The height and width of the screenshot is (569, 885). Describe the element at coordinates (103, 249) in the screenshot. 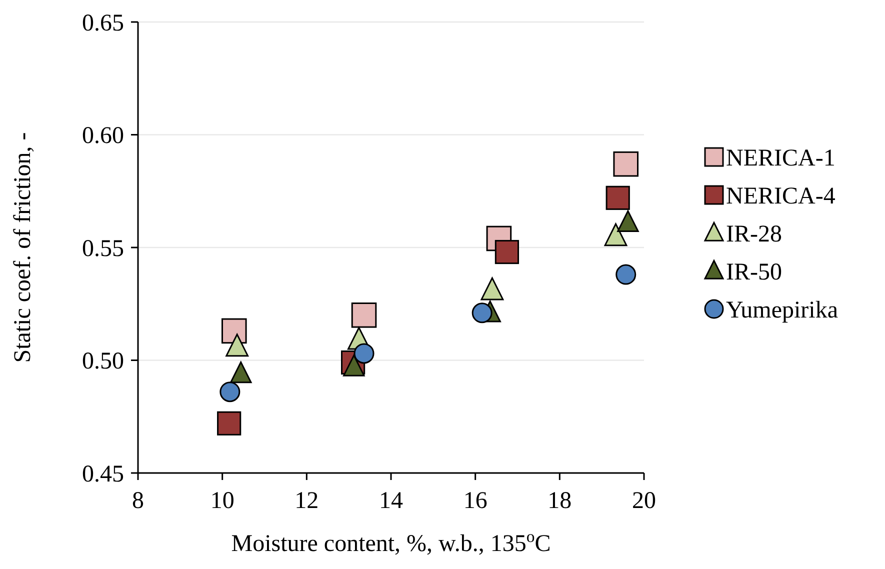

I see `y-tick-label: 0.55` at that location.